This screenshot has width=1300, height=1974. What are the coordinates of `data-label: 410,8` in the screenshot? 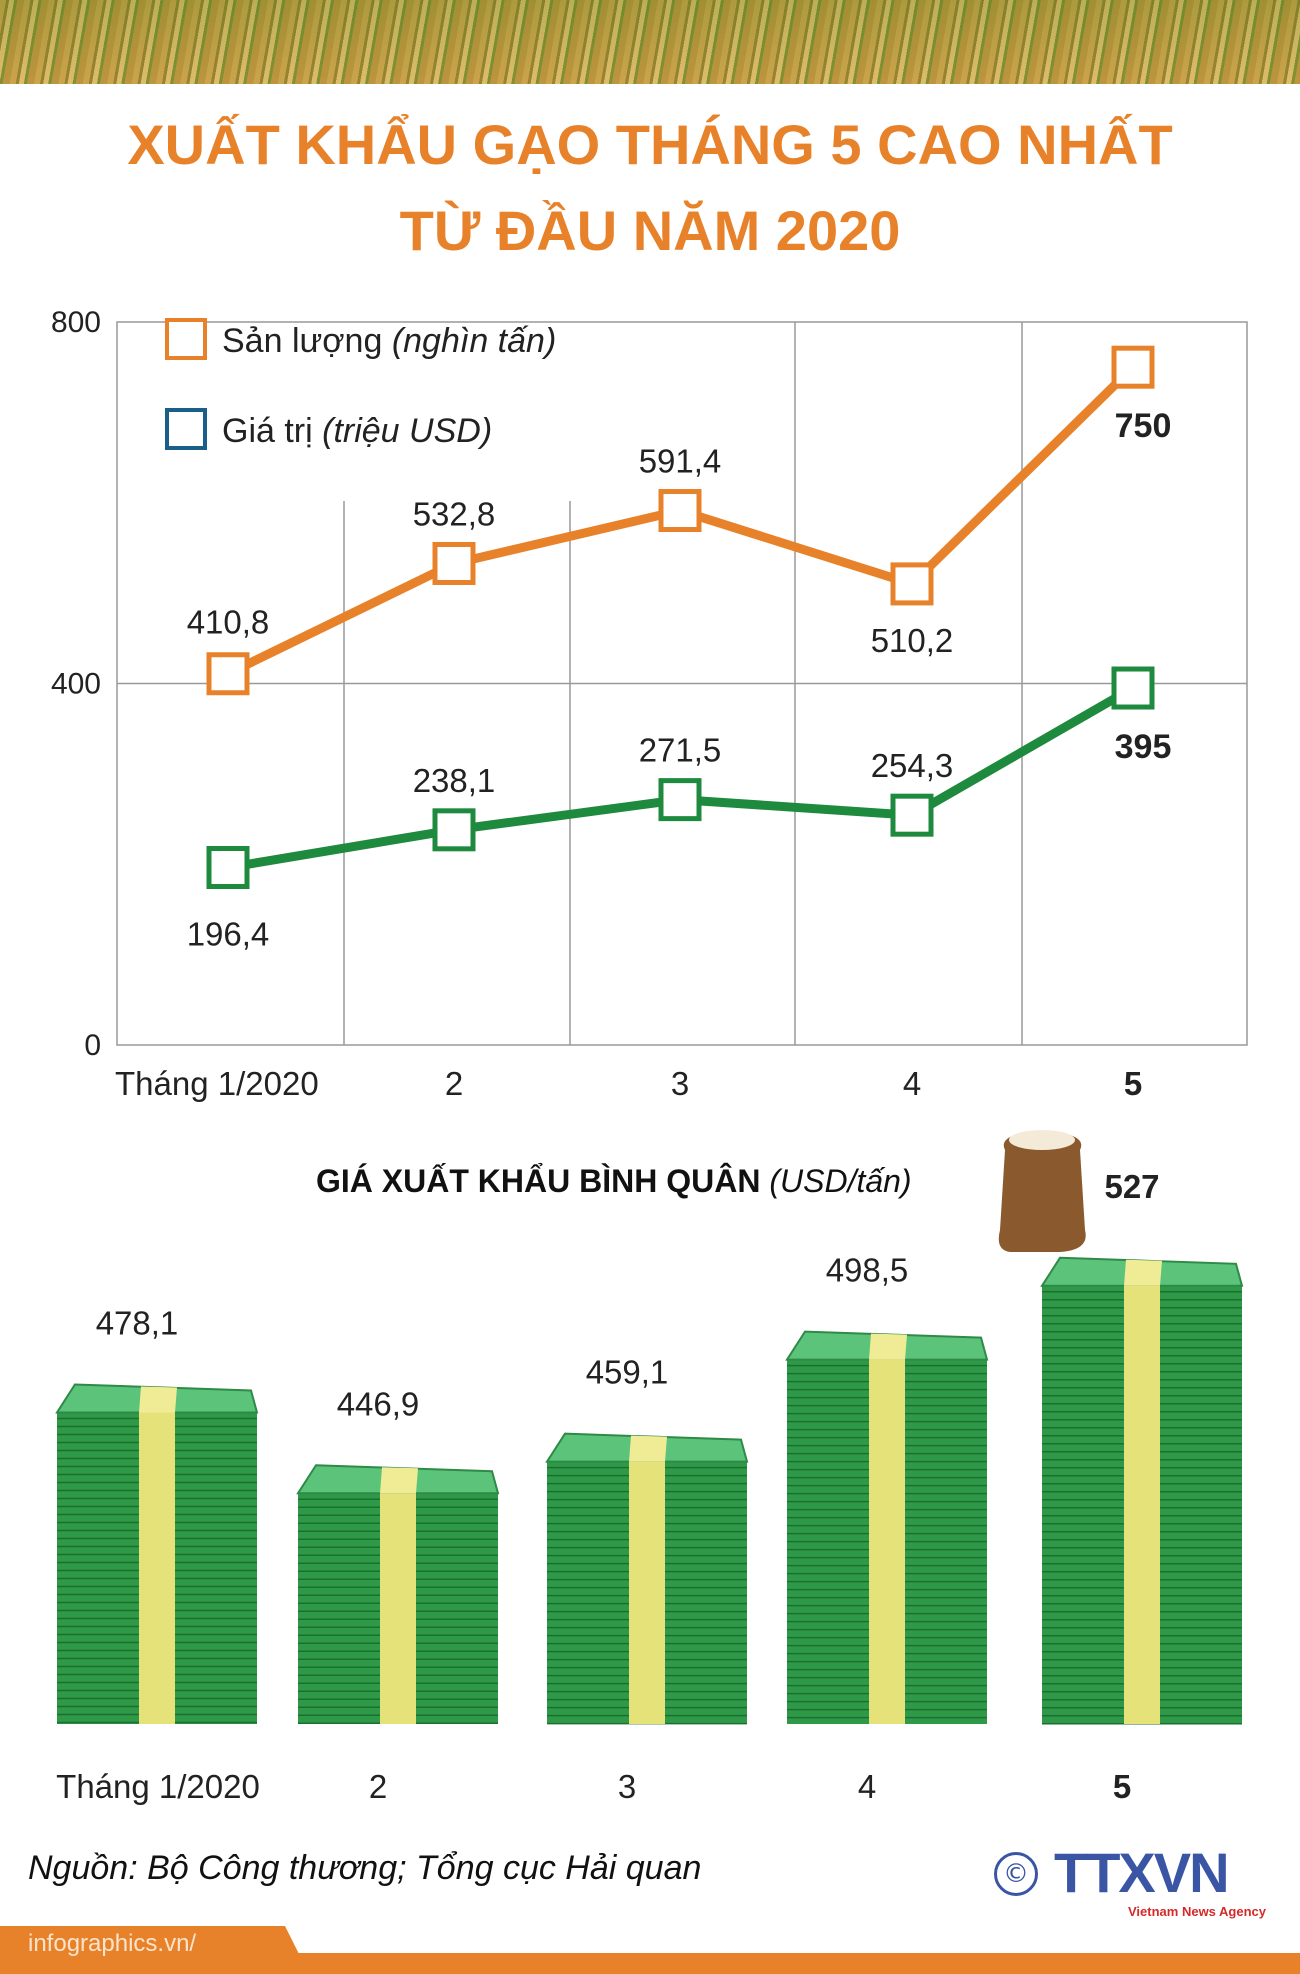 It's located at (228, 622).